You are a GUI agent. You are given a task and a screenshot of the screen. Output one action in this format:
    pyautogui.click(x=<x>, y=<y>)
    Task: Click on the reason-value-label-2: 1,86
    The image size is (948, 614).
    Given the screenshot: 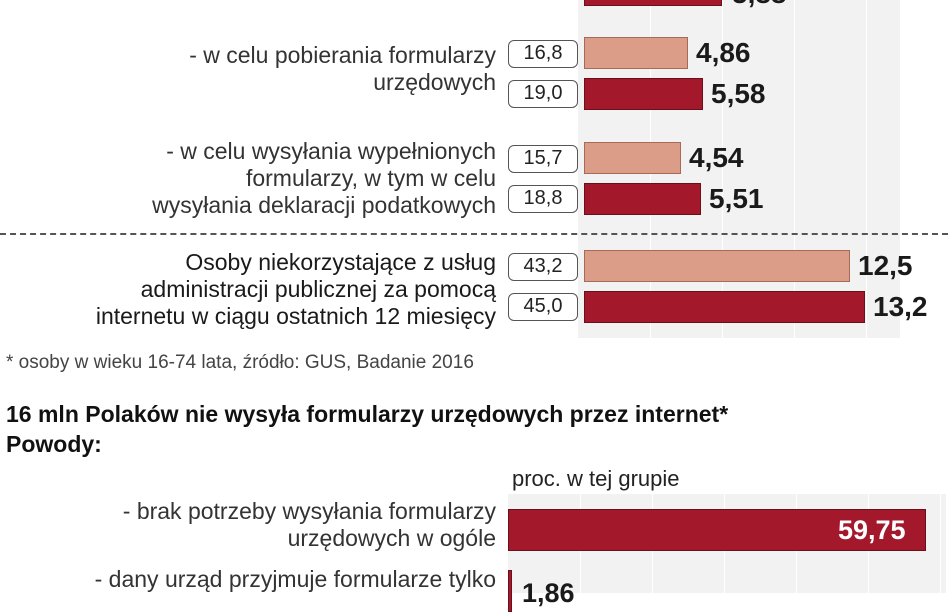 What is the action you would take?
    pyautogui.click(x=548, y=593)
    